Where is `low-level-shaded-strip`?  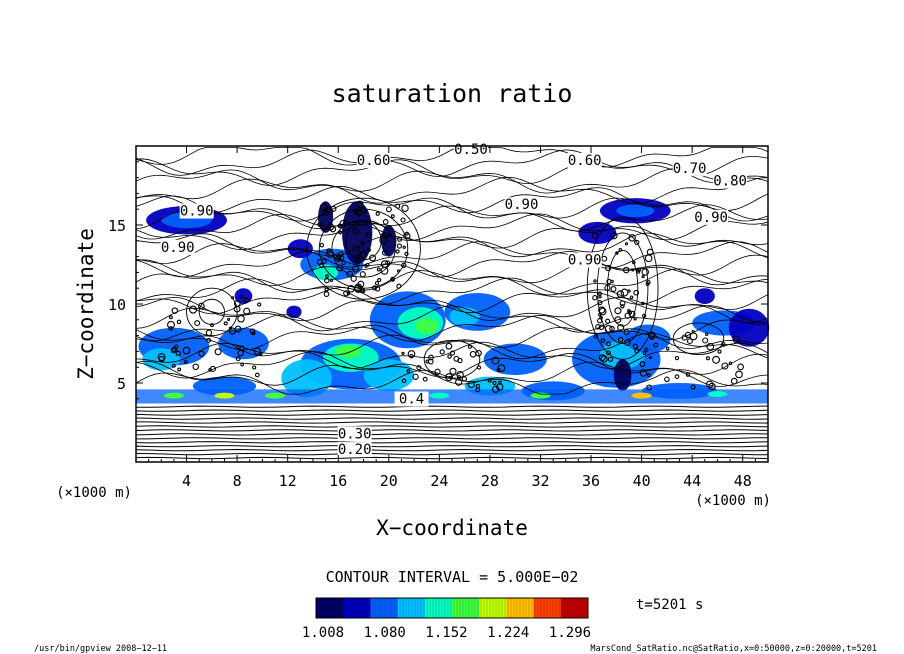
low-level-shaded-strip is located at coordinates (452, 396).